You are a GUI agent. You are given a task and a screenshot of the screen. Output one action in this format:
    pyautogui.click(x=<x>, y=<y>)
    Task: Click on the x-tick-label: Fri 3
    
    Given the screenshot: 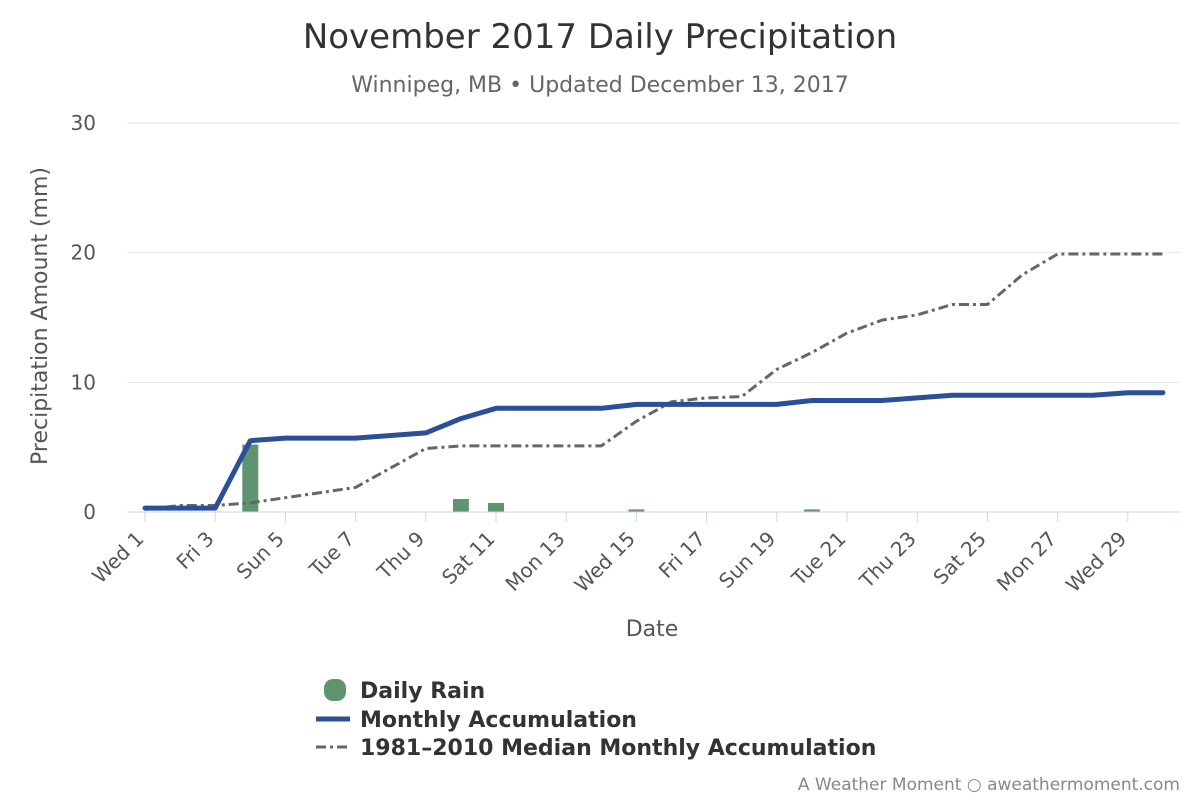 What is the action you would take?
    pyautogui.click(x=194, y=550)
    